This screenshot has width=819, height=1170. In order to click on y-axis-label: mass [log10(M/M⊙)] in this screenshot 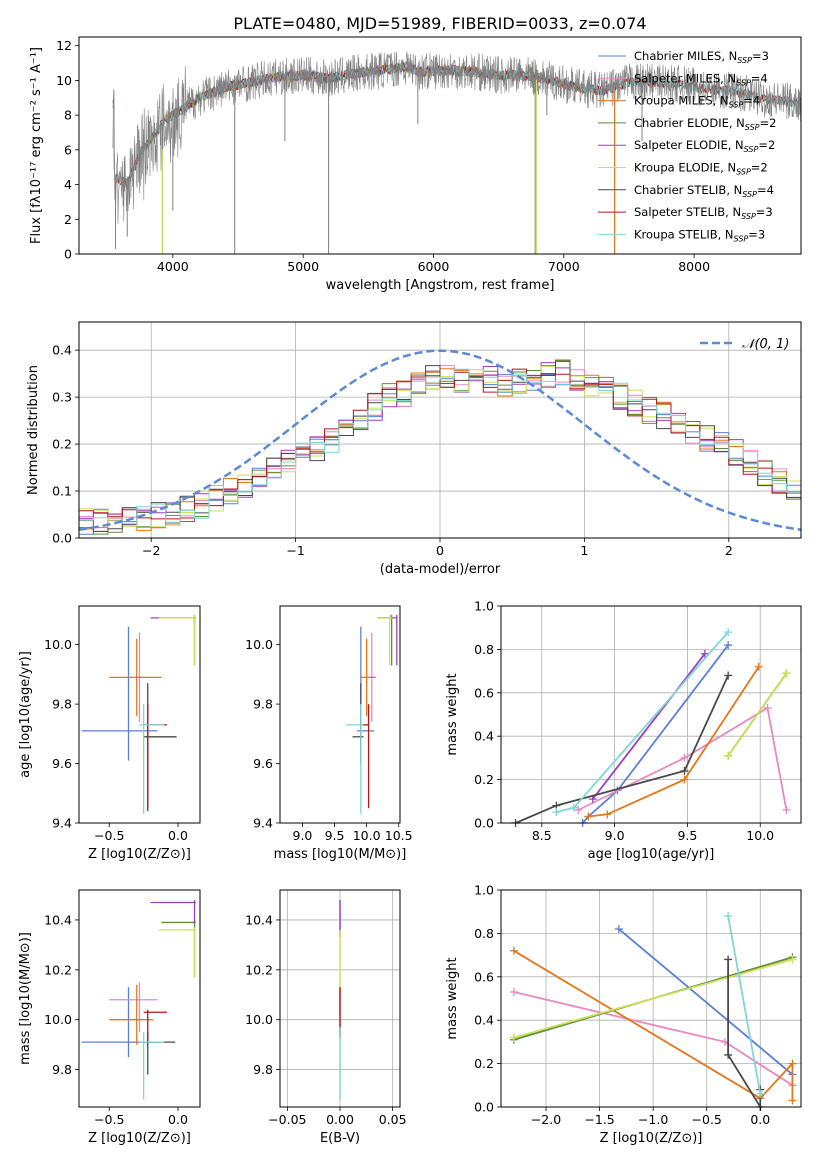, I will do `click(25, 998)`.